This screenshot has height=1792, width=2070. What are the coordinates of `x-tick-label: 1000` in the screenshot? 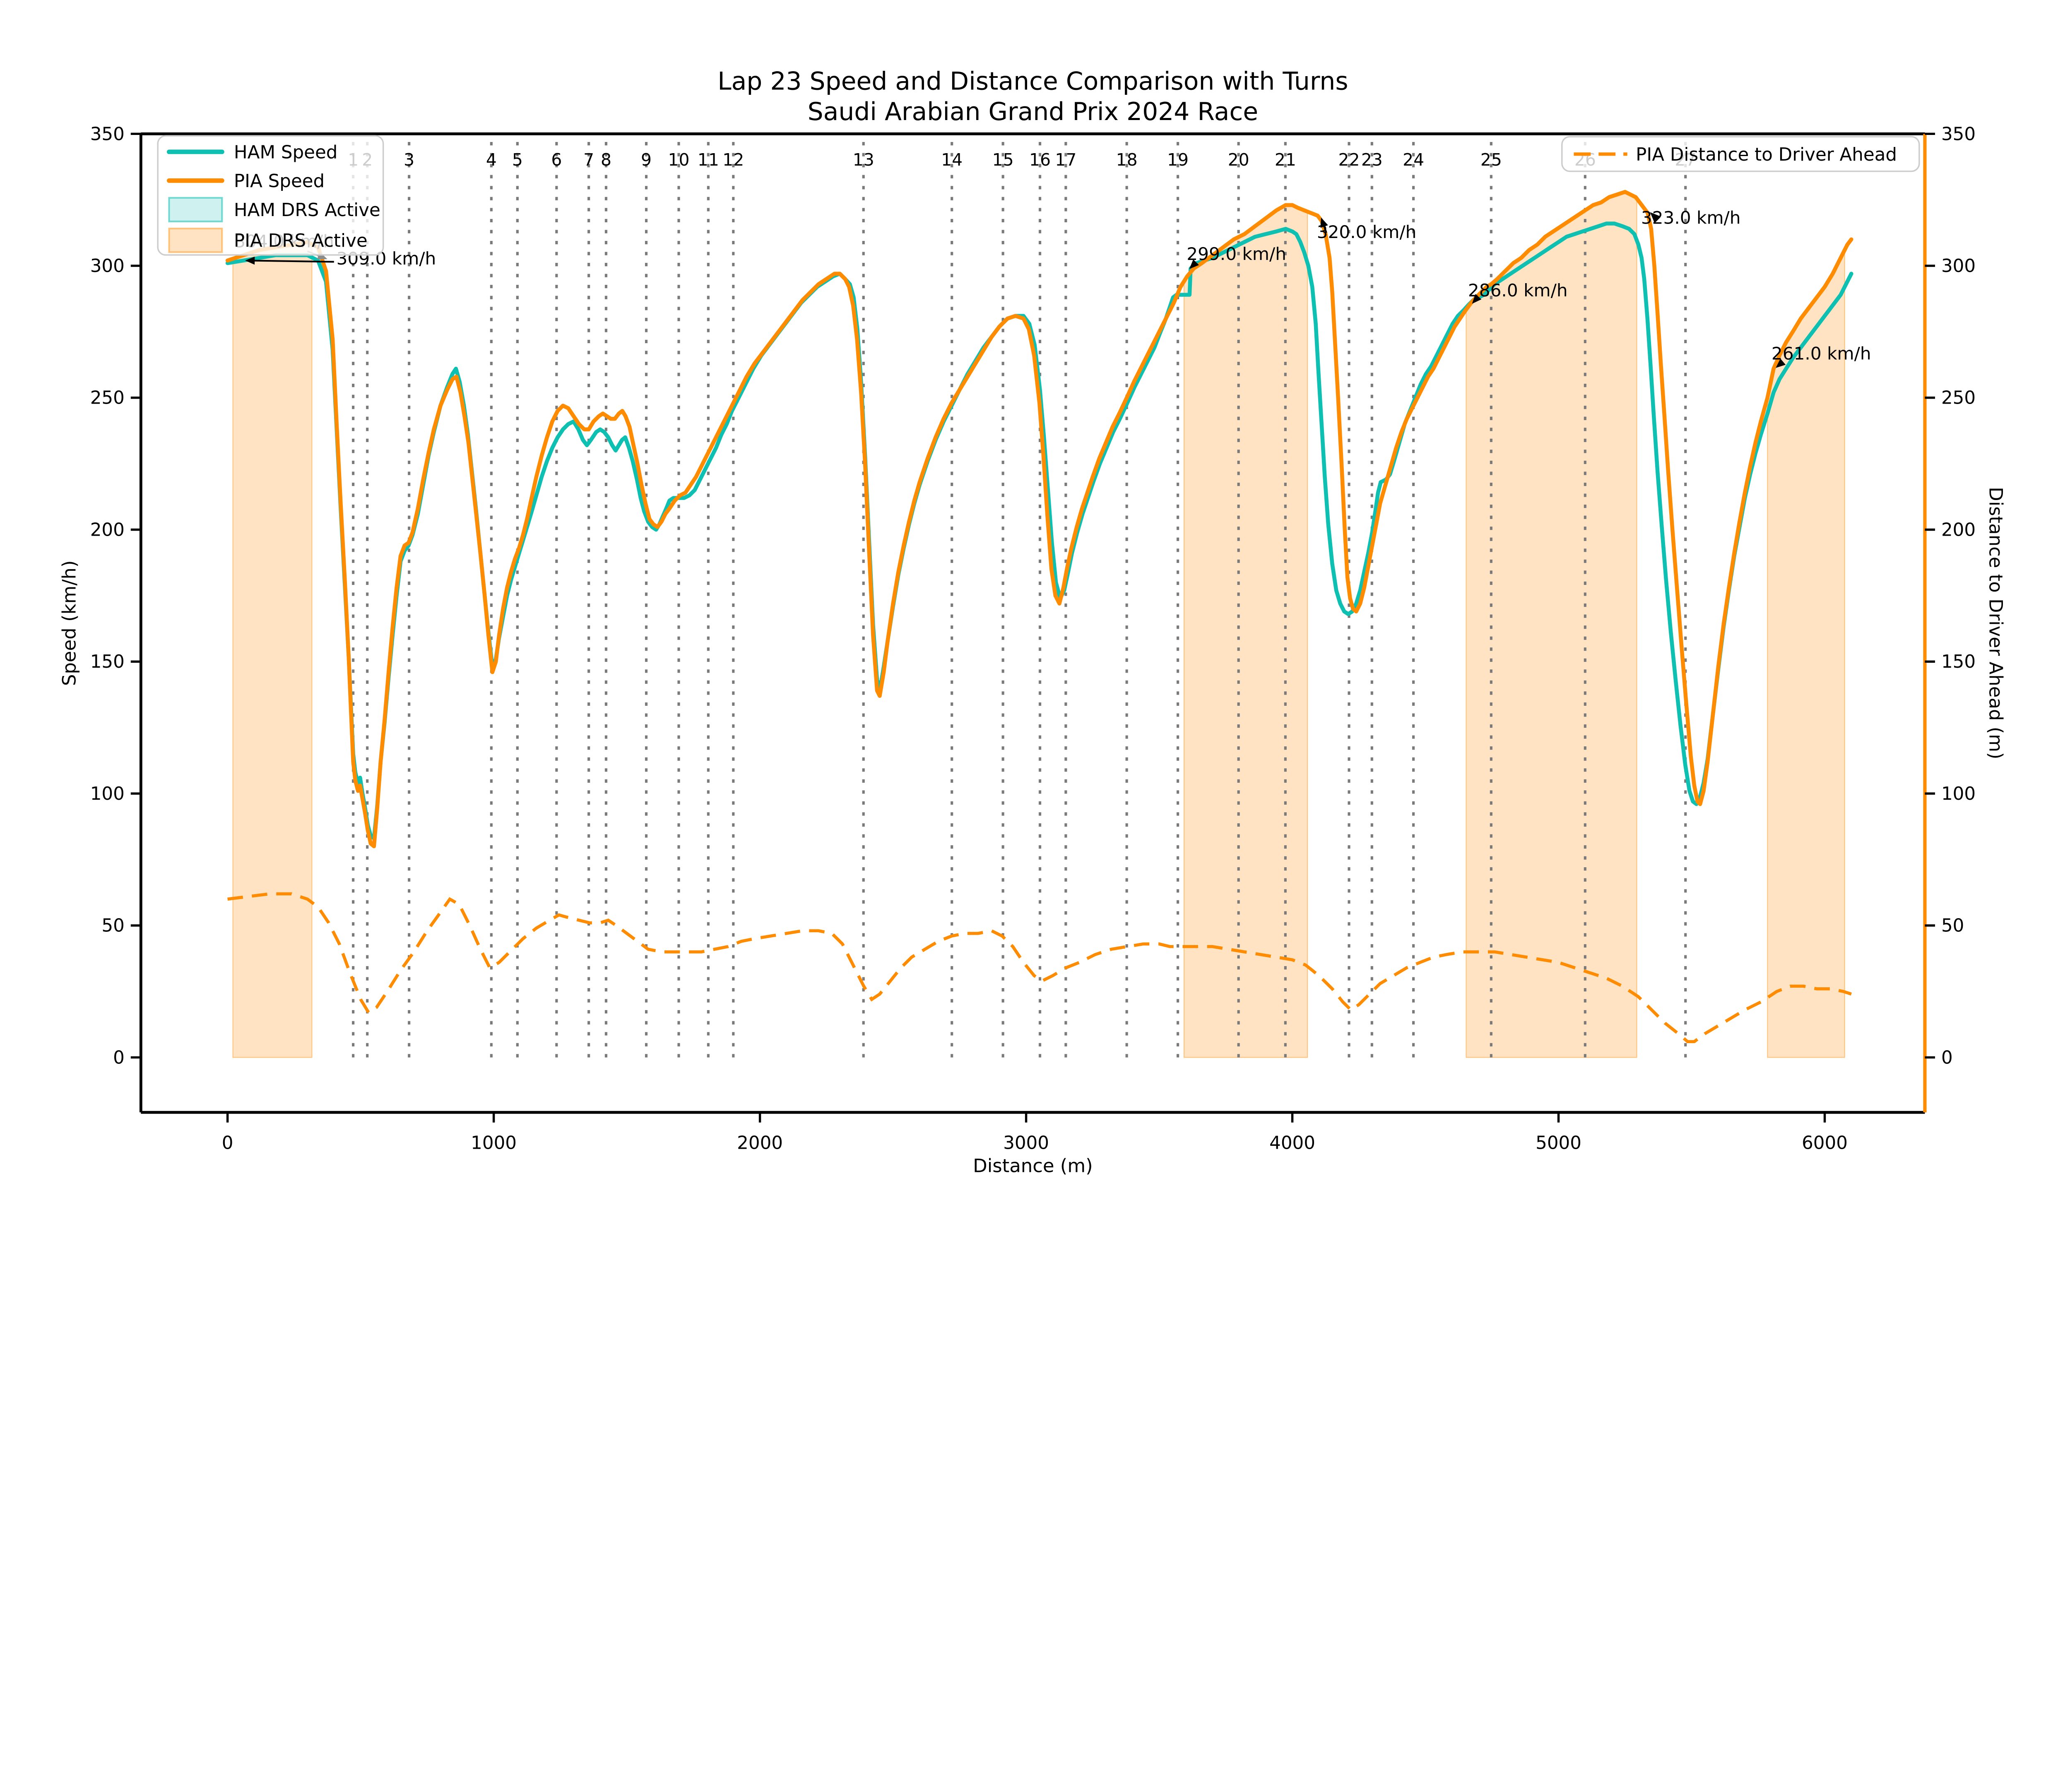 It's located at (494, 1143).